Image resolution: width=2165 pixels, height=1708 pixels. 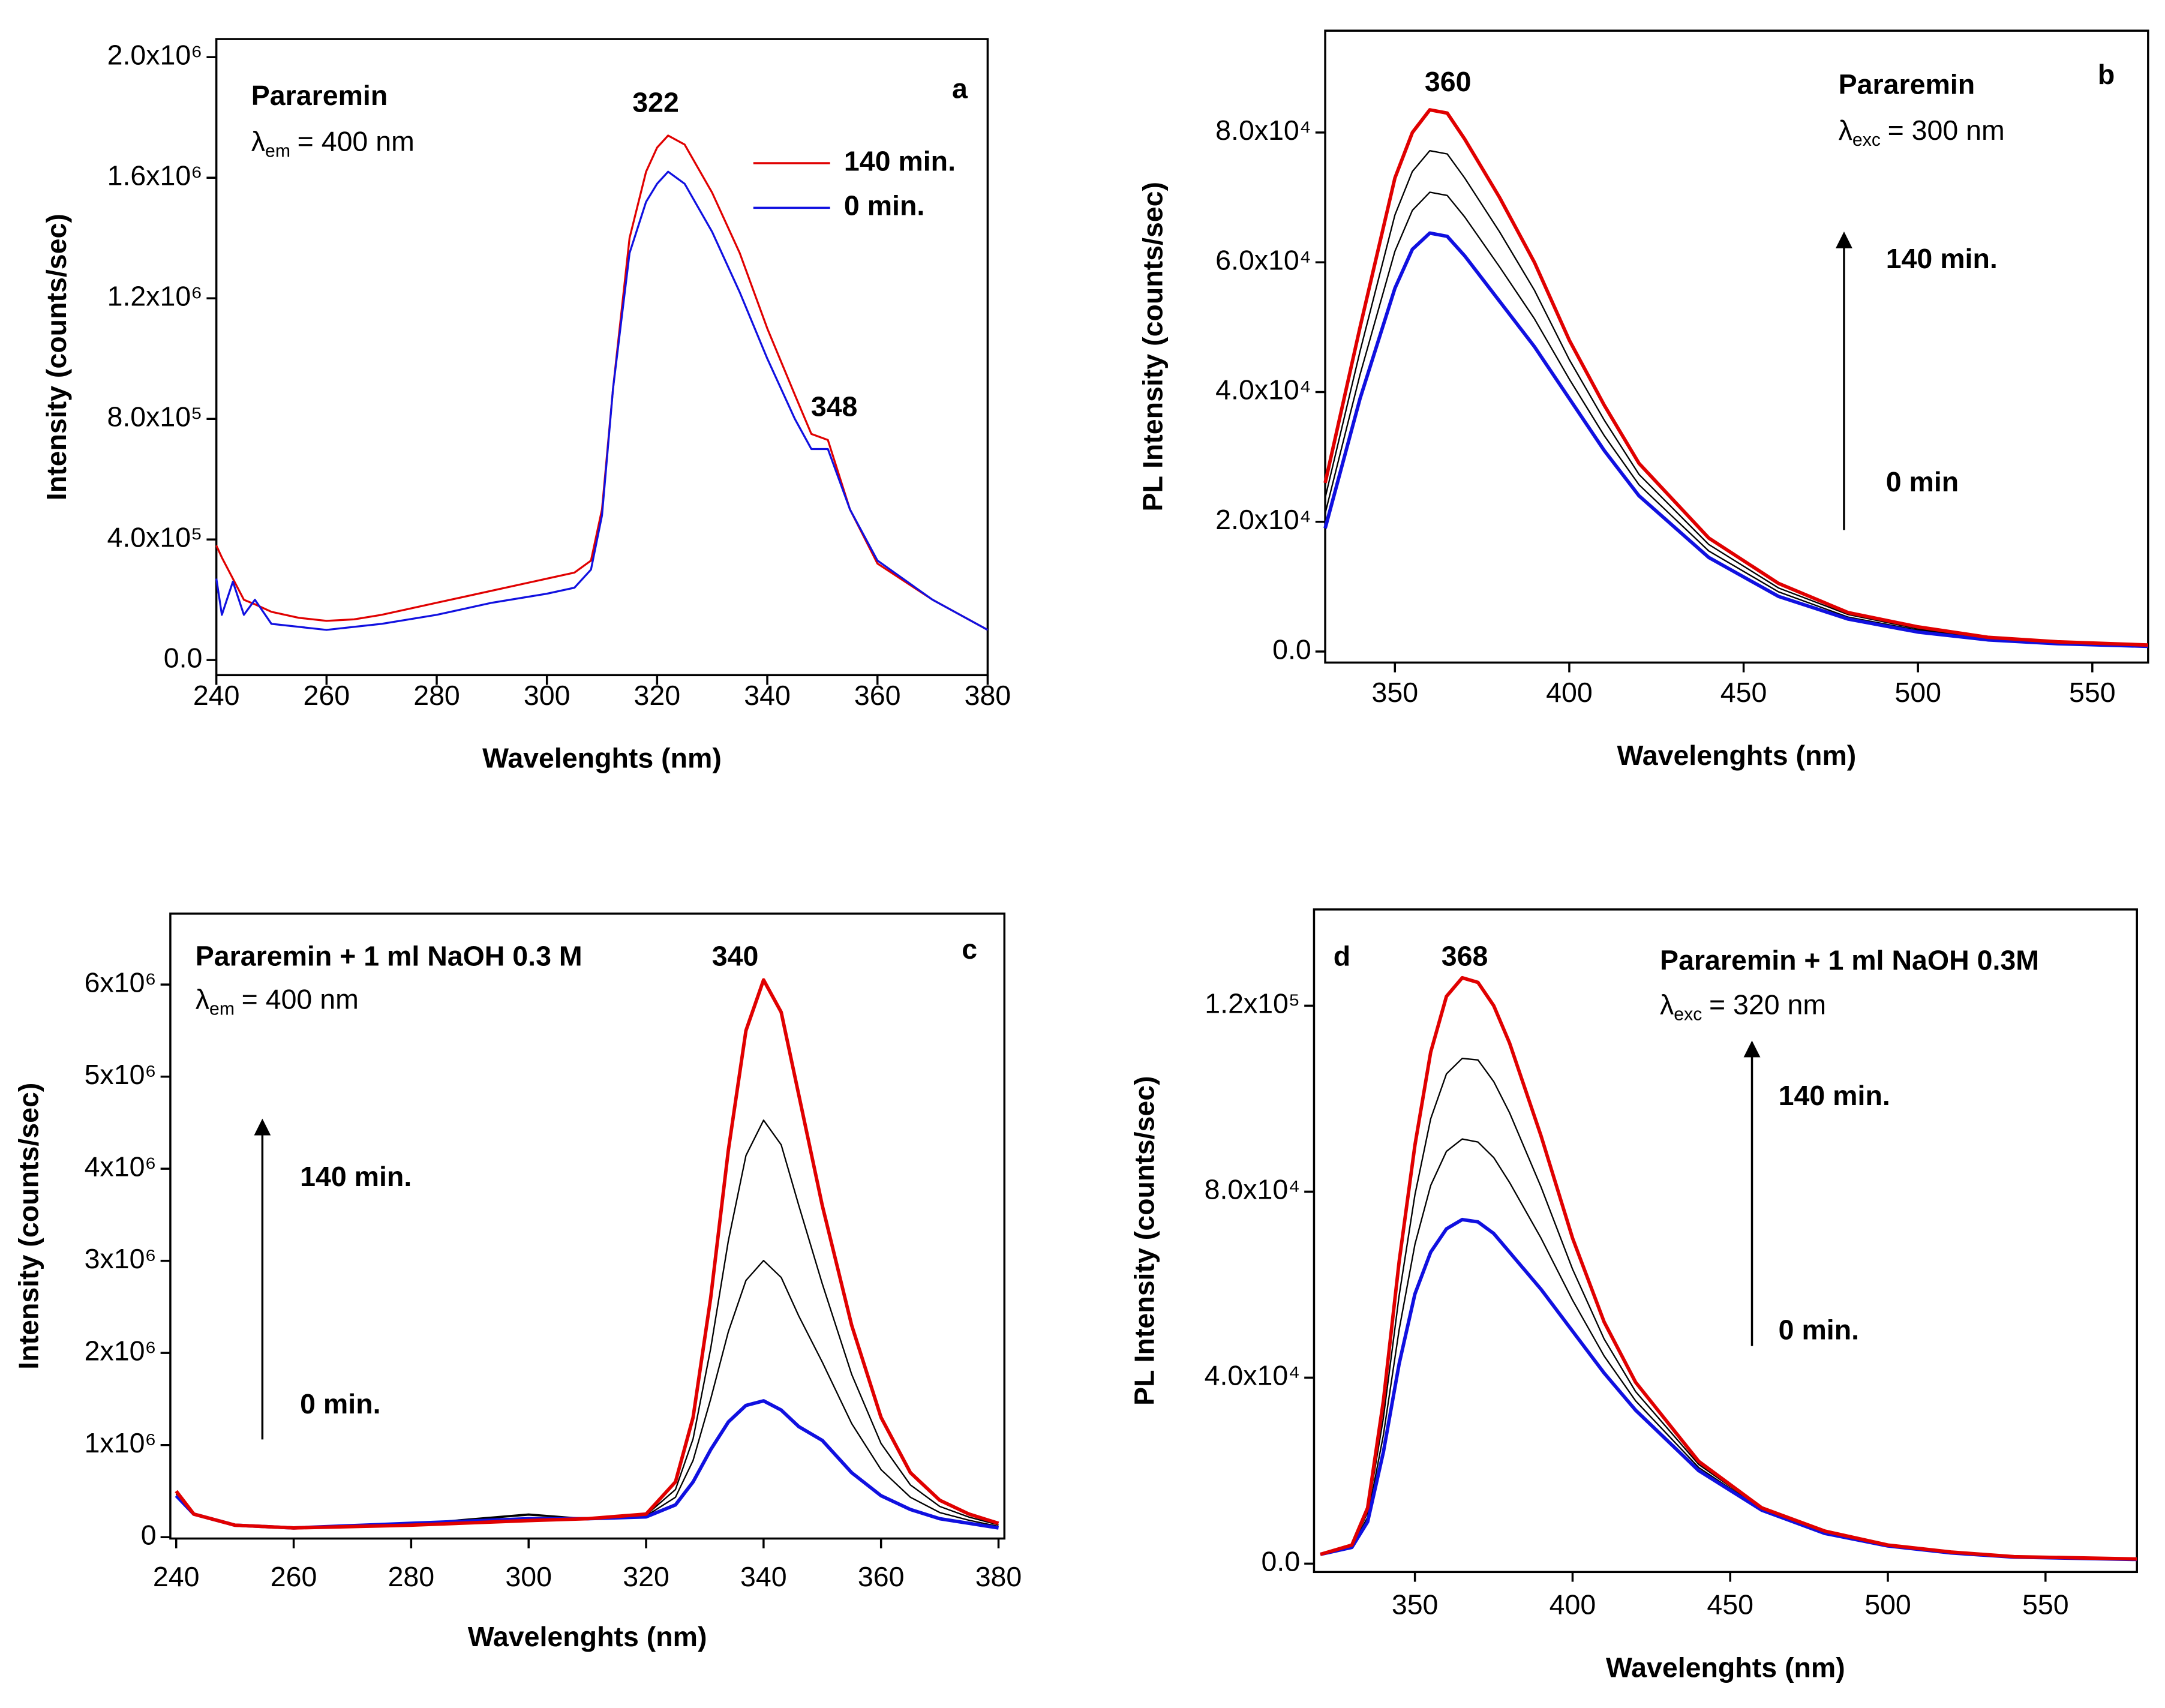 I want to click on annotation: 348, so click(x=835, y=406).